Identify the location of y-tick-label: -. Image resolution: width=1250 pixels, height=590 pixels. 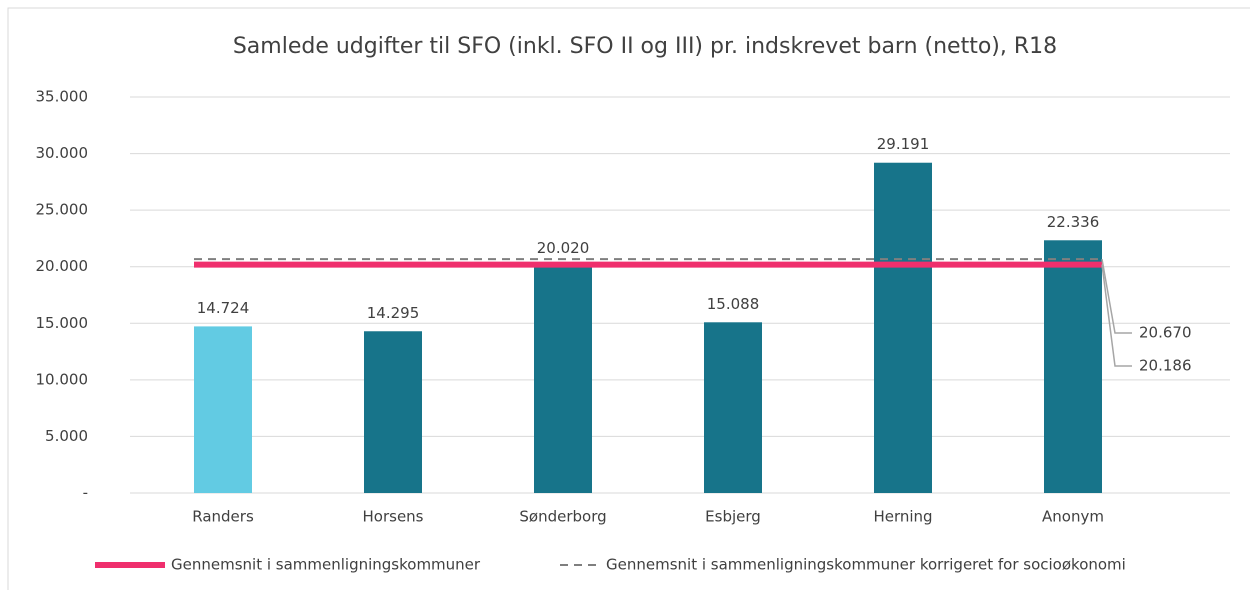
(85, 493).